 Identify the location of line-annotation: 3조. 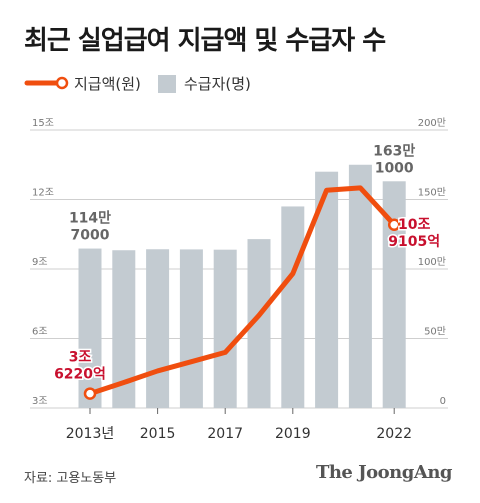
(80, 358).